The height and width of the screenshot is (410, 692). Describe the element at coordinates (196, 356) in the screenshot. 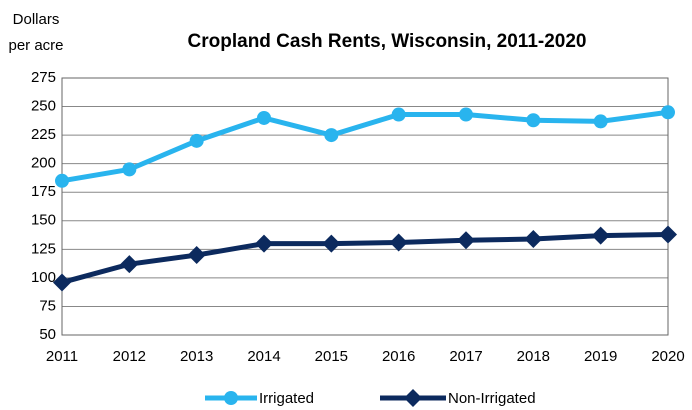

I see `x-tick-label: 2013` at that location.